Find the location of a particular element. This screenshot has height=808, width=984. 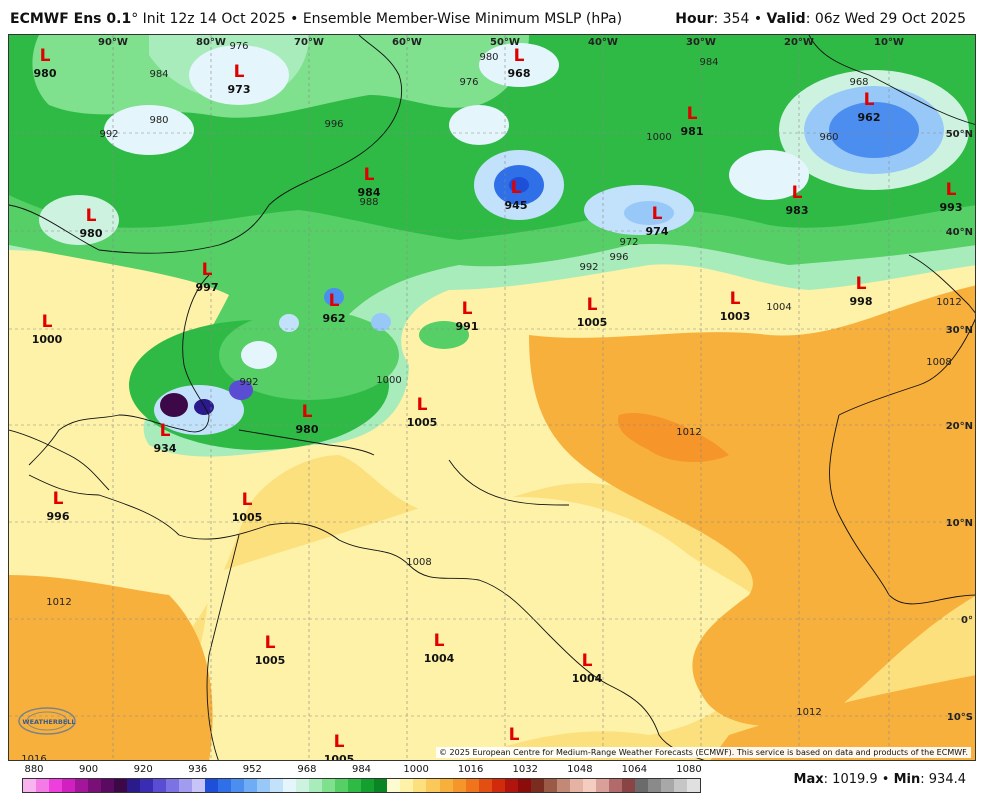

longitude-label: 30°W is located at coordinates (701, 42).